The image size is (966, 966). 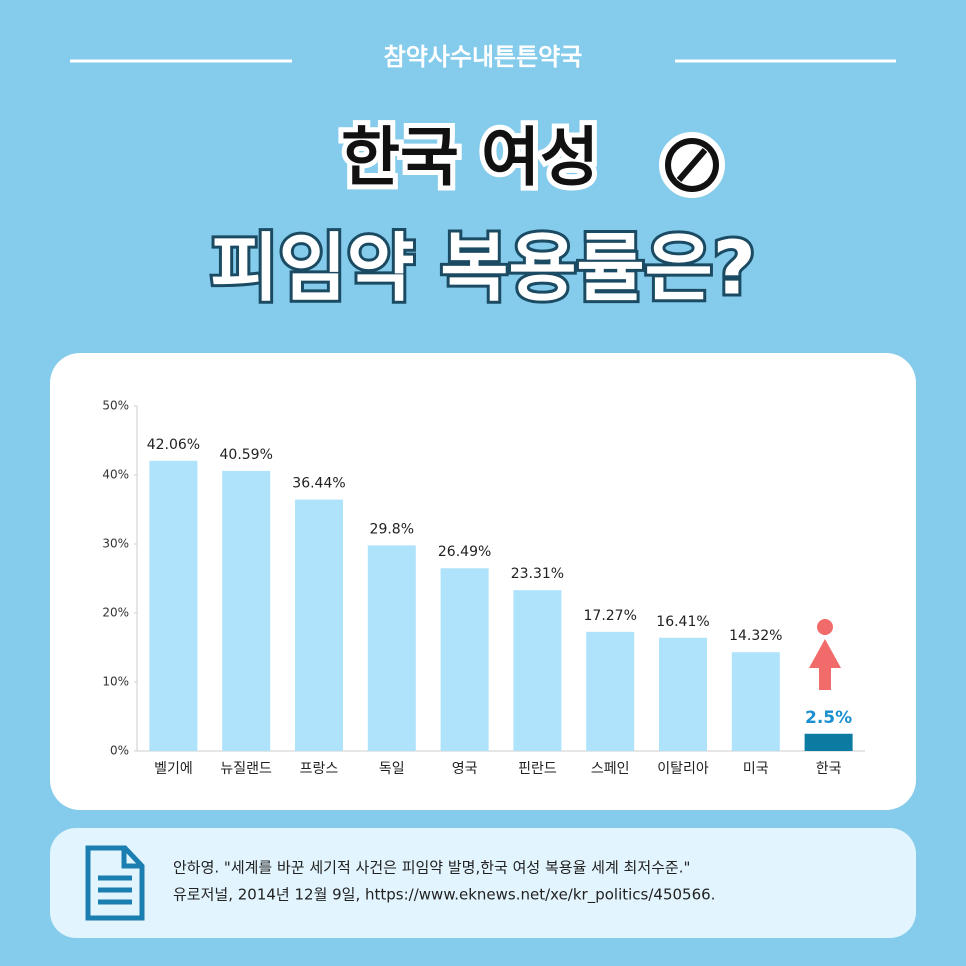 What do you see at coordinates (115, 475) in the screenshot?
I see `y-tick-label: 40%` at bounding box center [115, 475].